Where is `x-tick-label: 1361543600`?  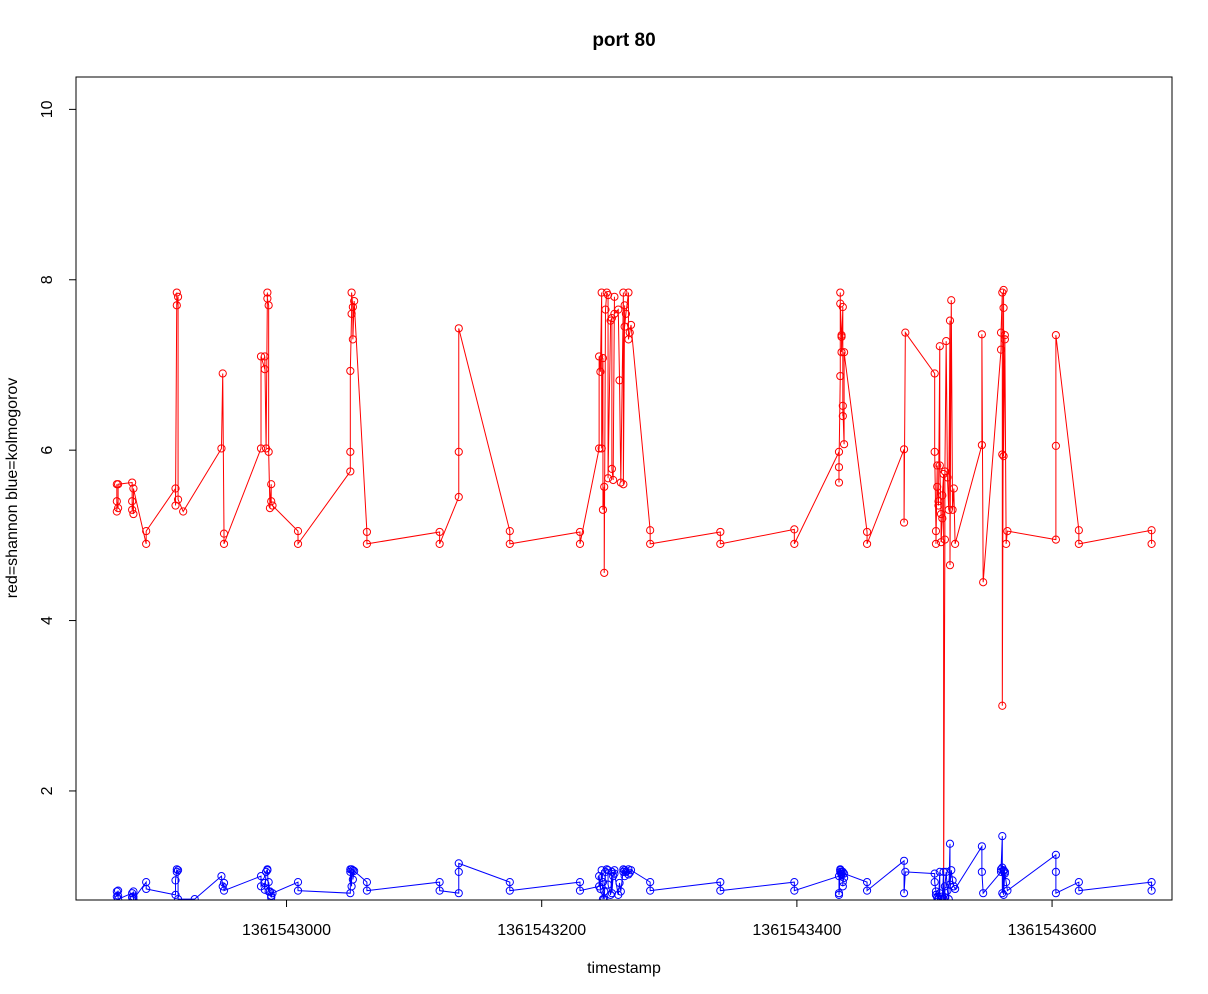 x-tick-label: 1361543600 is located at coordinates (1052, 930).